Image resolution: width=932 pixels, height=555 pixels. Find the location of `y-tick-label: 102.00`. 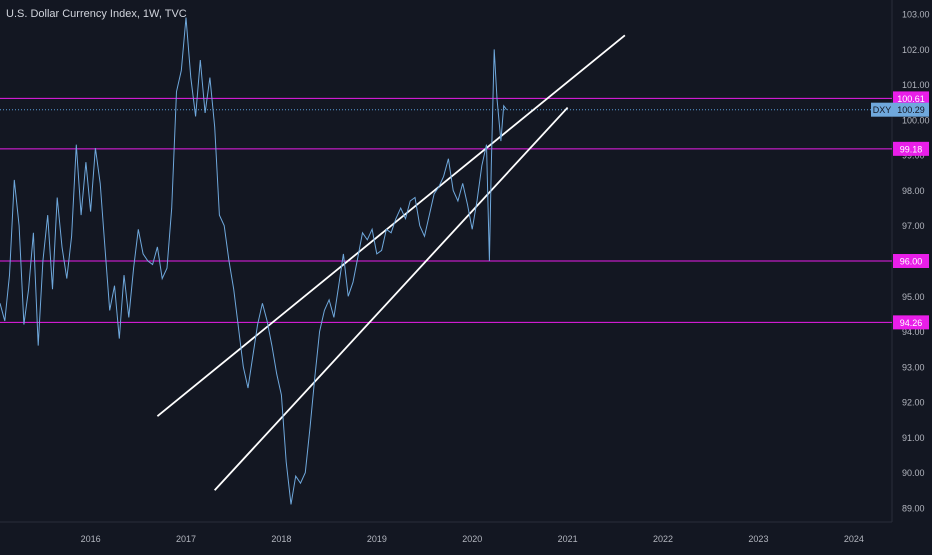

y-tick-label: 102.00 is located at coordinates (916, 50).